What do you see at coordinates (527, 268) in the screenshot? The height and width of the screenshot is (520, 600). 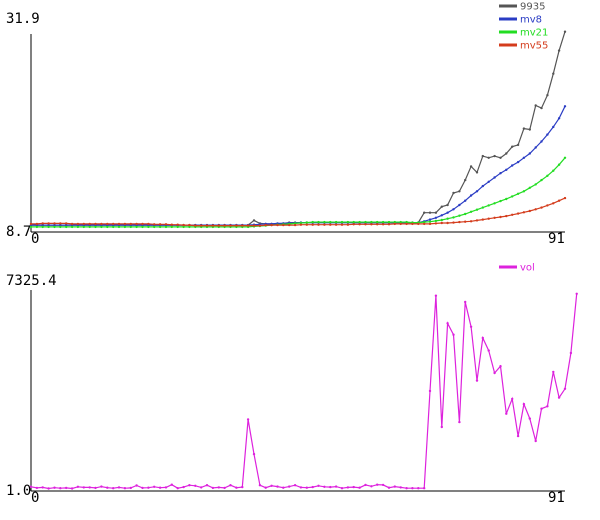 I see `legend-label-vol: vol` at bounding box center [527, 268].